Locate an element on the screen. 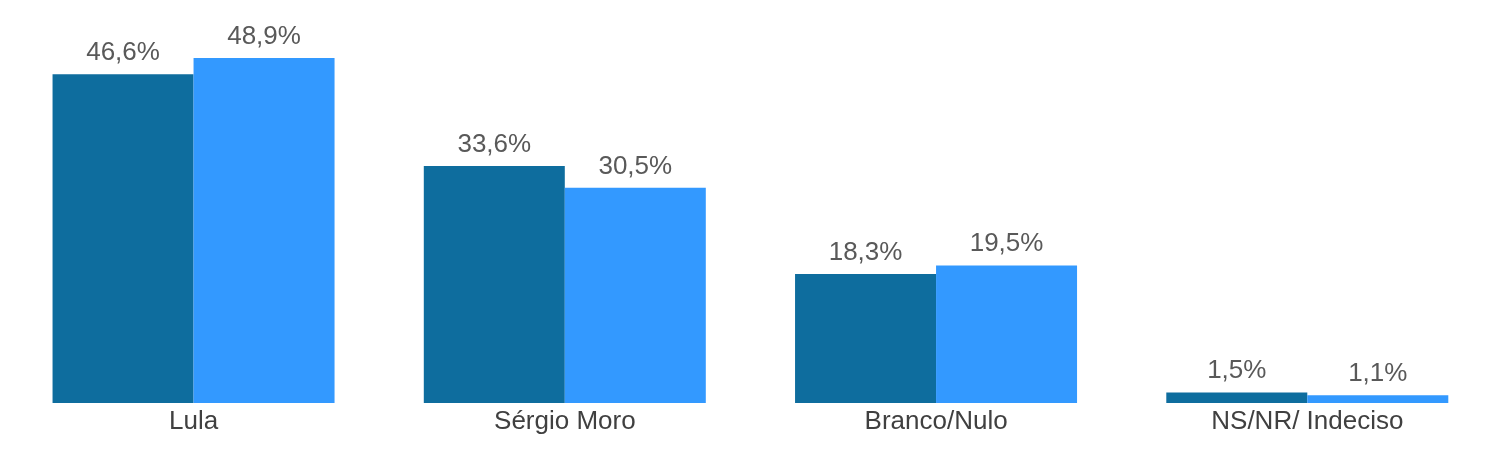  x-tick-label: Lula is located at coordinates (194, 420).